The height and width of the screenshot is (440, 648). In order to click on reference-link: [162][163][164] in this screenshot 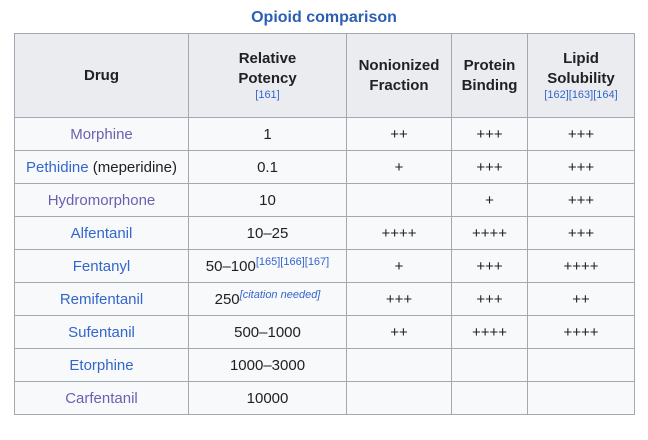, I will do `click(581, 95)`.